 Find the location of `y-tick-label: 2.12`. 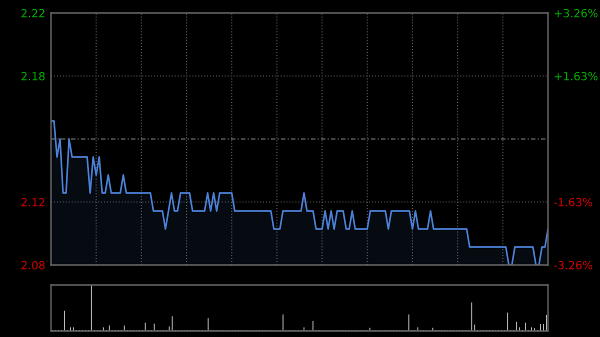

y-tick-label: 2.12 is located at coordinates (33, 202).